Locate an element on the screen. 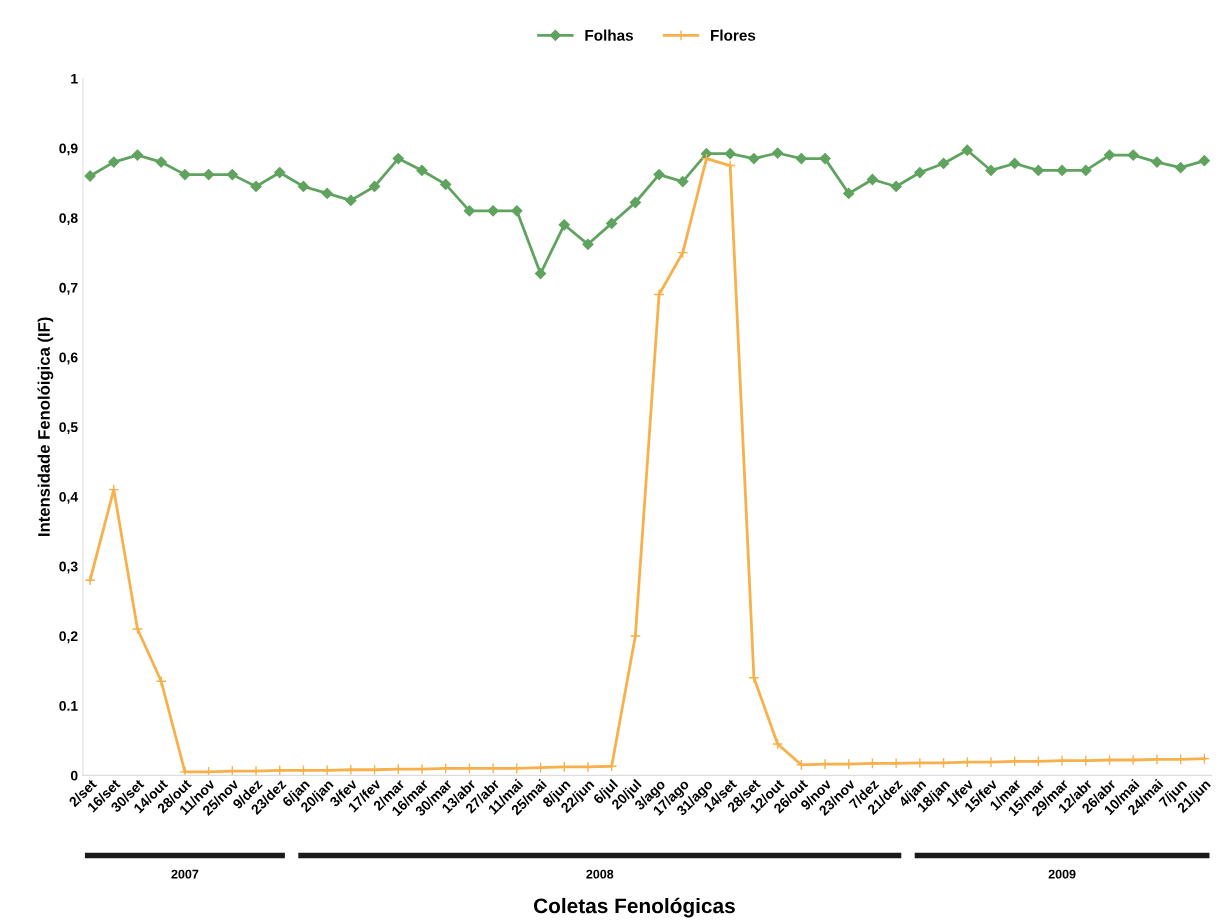 Image resolution: width=1220 pixels, height=923 pixels. text: 2007 is located at coordinates (185, 874).